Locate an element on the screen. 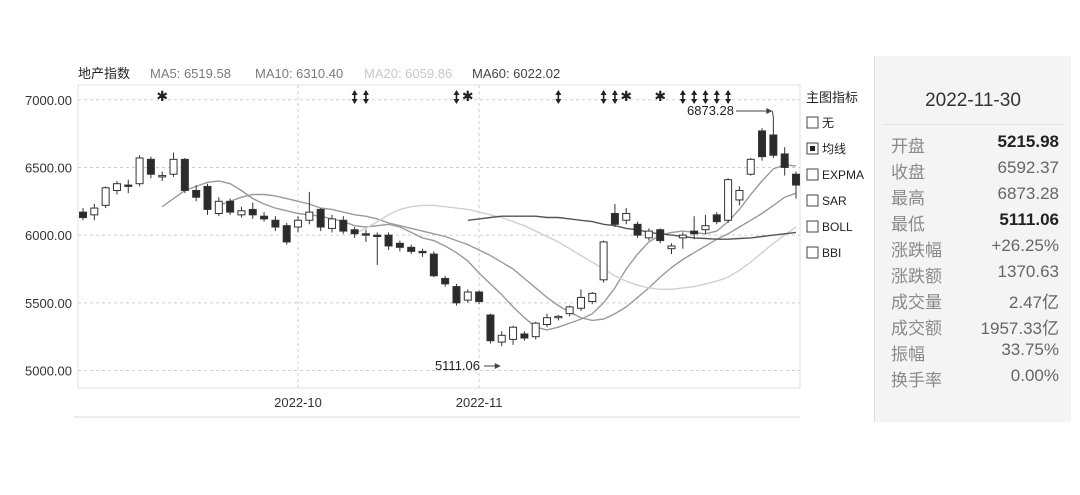  ma-legend-ma5: MA5: 6519.58 is located at coordinates (190, 73).